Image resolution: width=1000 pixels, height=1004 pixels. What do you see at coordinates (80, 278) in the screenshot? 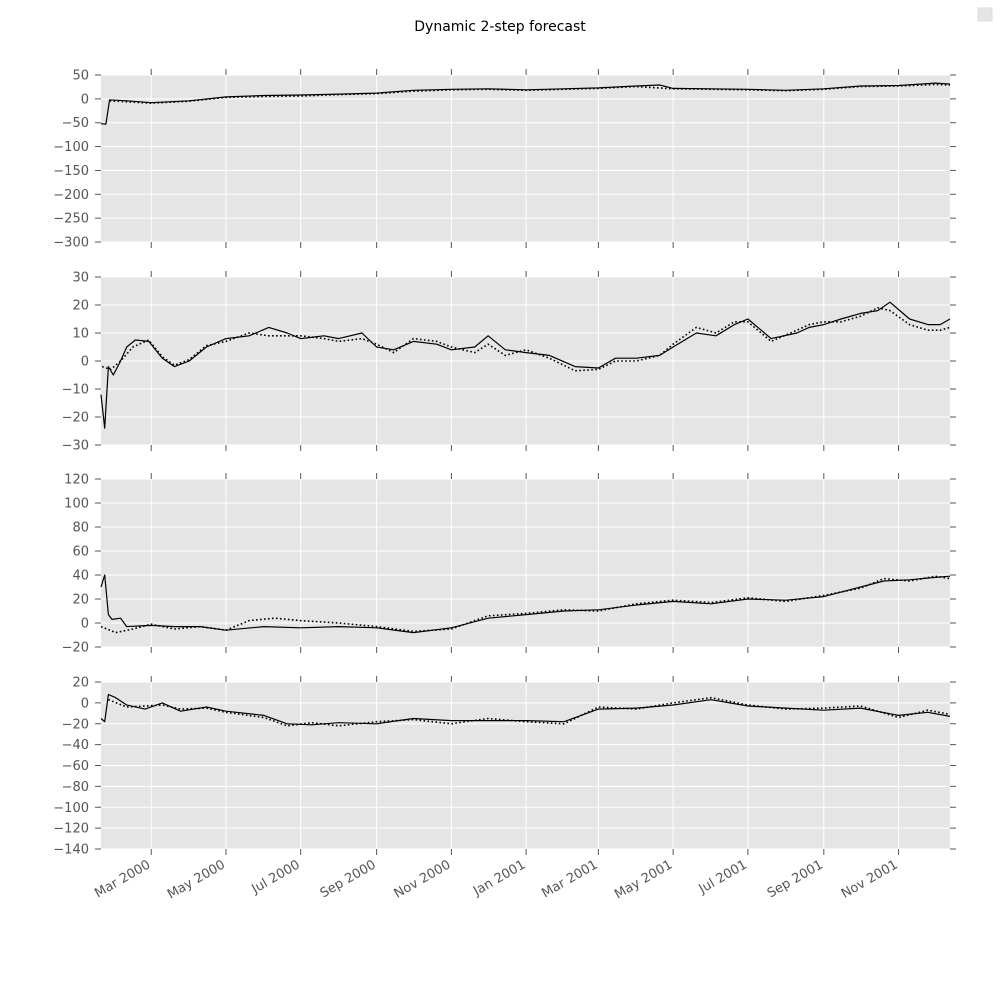
I see `y-tick-label: 30` at bounding box center [80, 278].